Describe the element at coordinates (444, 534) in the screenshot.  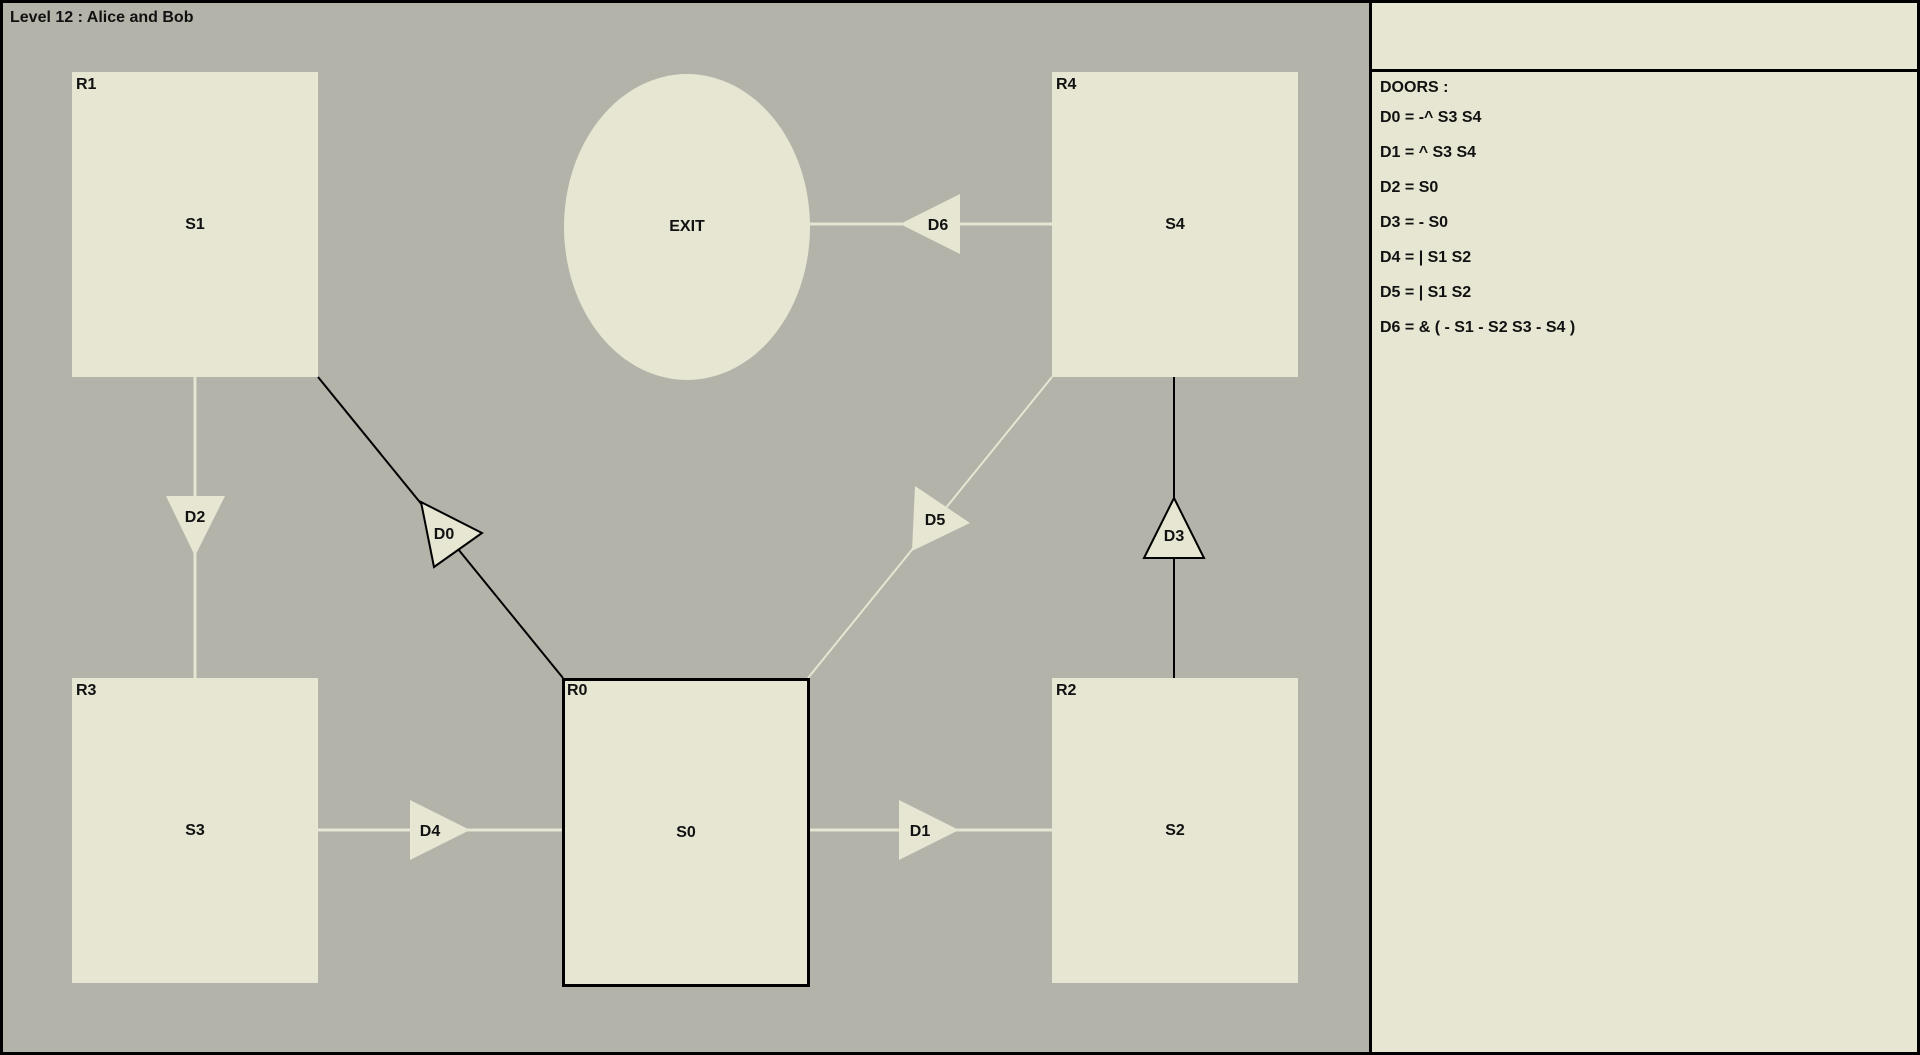
I see `svg-text: D0` at that location.